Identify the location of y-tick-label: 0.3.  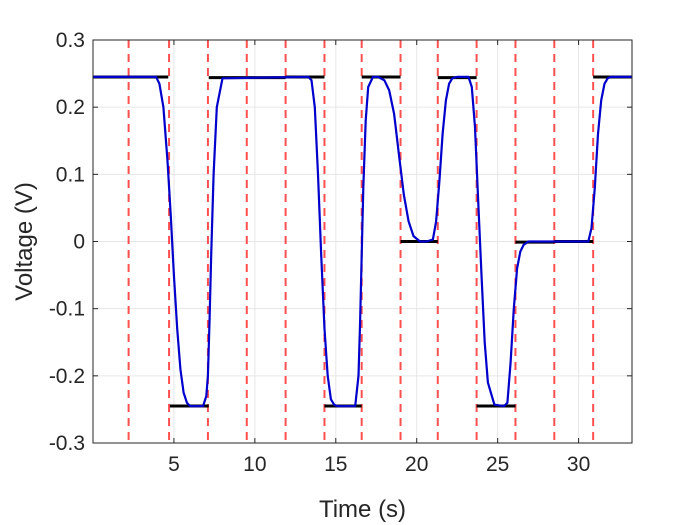
(70, 40).